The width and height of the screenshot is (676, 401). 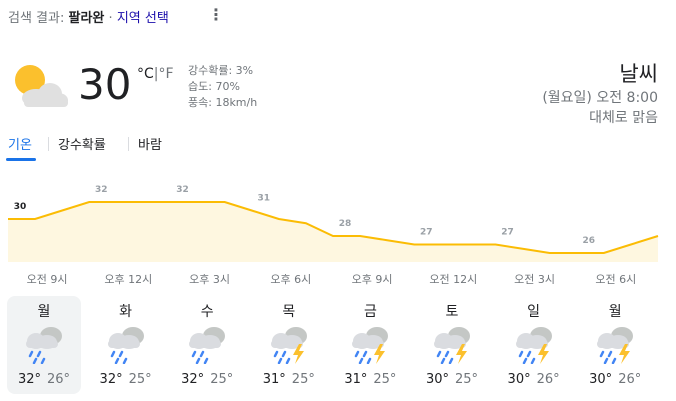 I want to click on day-card: 월 32° 26°, so click(x=44, y=345).